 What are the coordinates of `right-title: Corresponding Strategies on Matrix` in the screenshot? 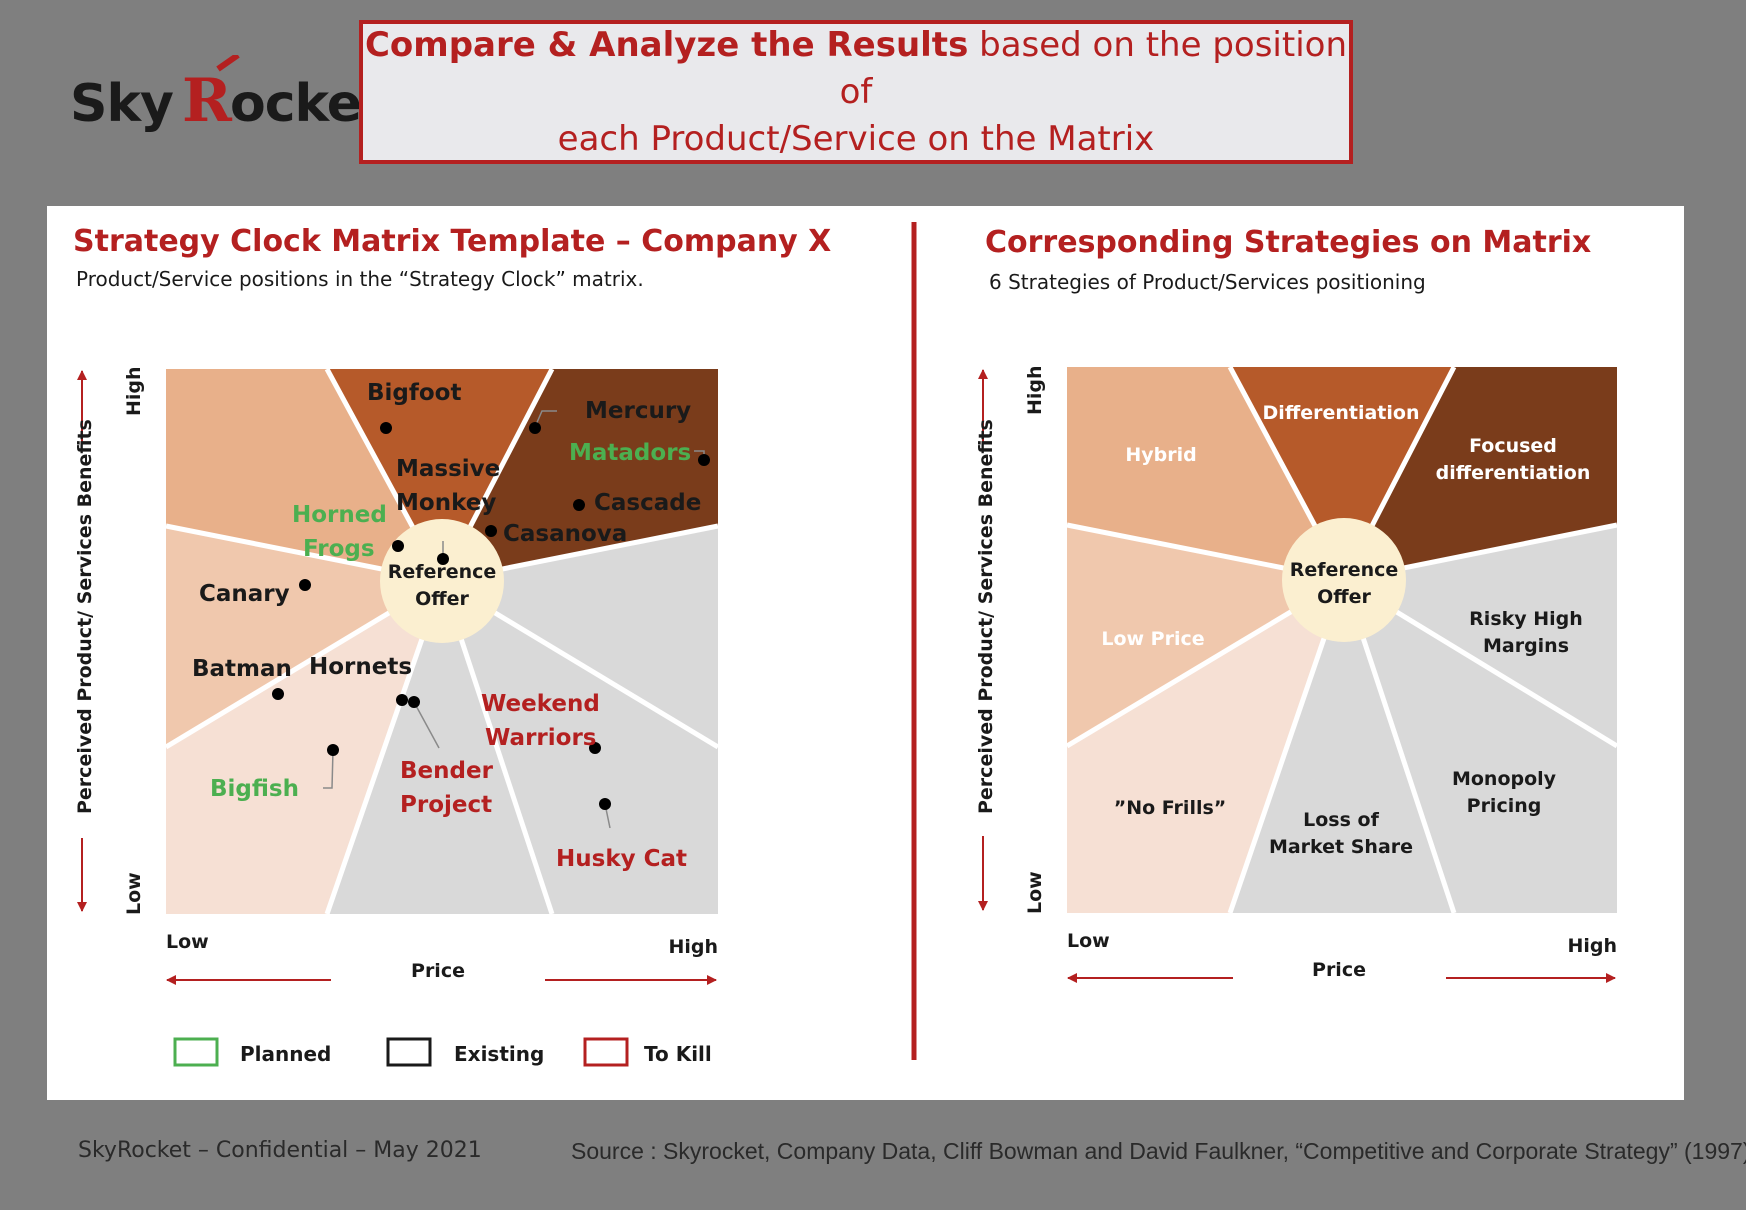 It's located at (1288, 242).